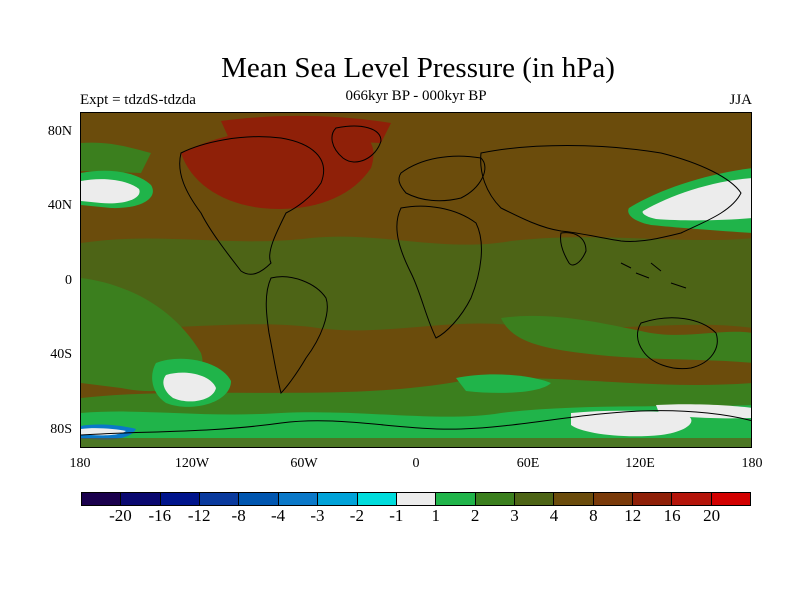 The height and width of the screenshot is (600, 800). Describe the element at coordinates (672, 515) in the screenshot. I see `colorbar-label: 16` at that location.